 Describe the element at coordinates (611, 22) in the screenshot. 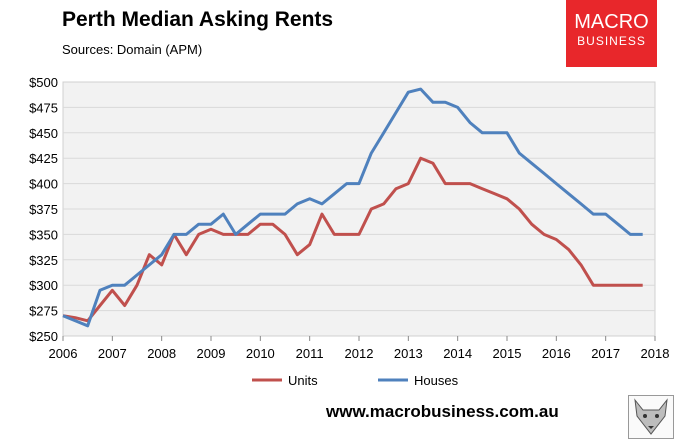

I see `logo-line-1: MACRO` at that location.